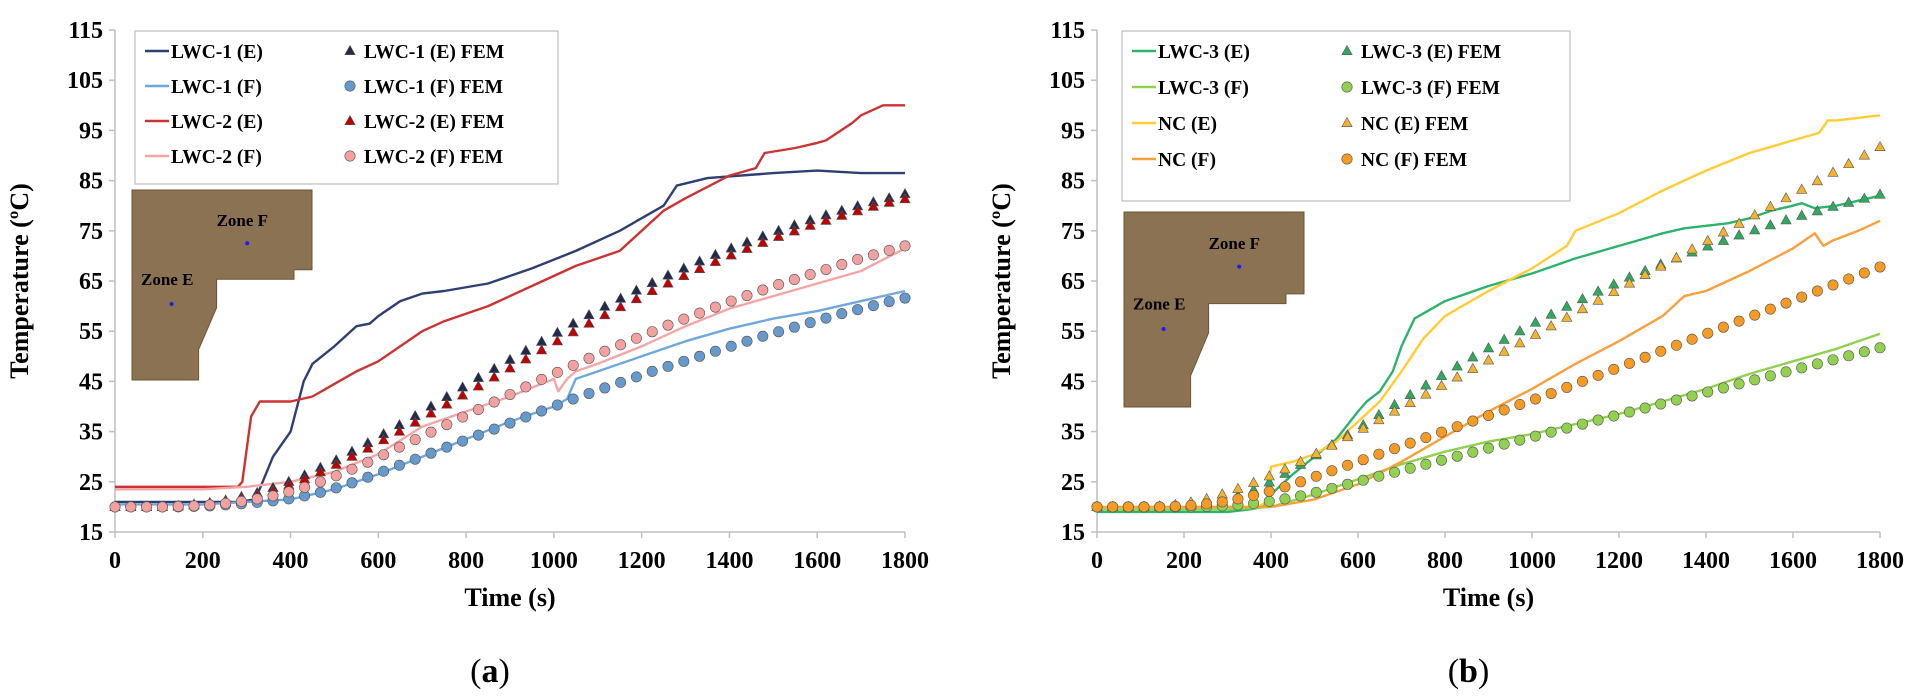 This screenshot has height=699, width=1917. I want to click on legend-label: LWC-3 (F), so click(1203, 88).